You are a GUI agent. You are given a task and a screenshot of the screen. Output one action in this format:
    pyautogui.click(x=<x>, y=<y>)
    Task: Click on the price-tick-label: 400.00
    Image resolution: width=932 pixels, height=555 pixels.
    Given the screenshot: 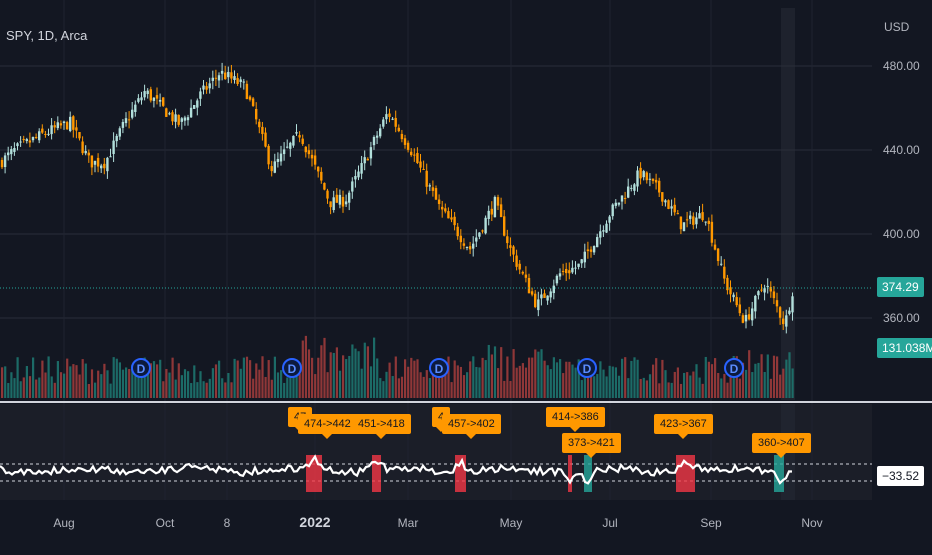 What is the action you would take?
    pyautogui.click(x=901, y=234)
    